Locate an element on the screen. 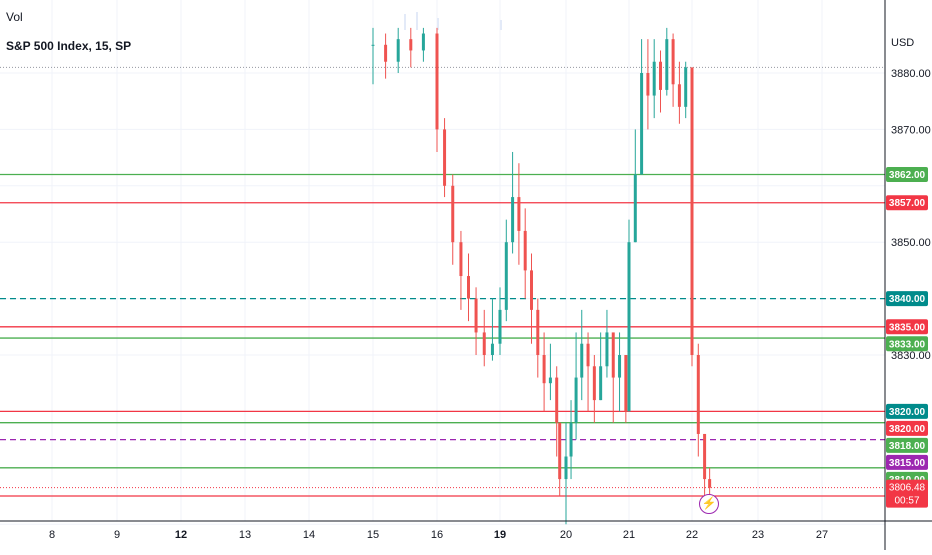  x-tick-label: 23 is located at coordinates (758, 535).